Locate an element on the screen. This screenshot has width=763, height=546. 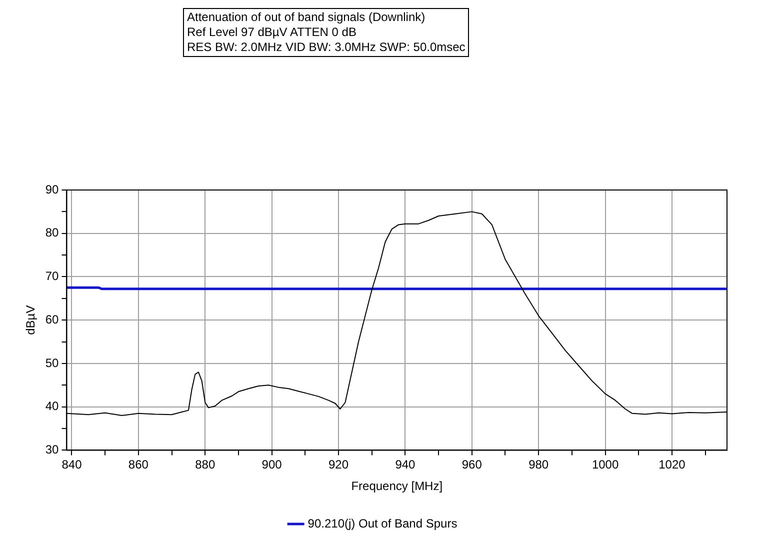
x-tick-label: 900 is located at coordinates (272, 465).